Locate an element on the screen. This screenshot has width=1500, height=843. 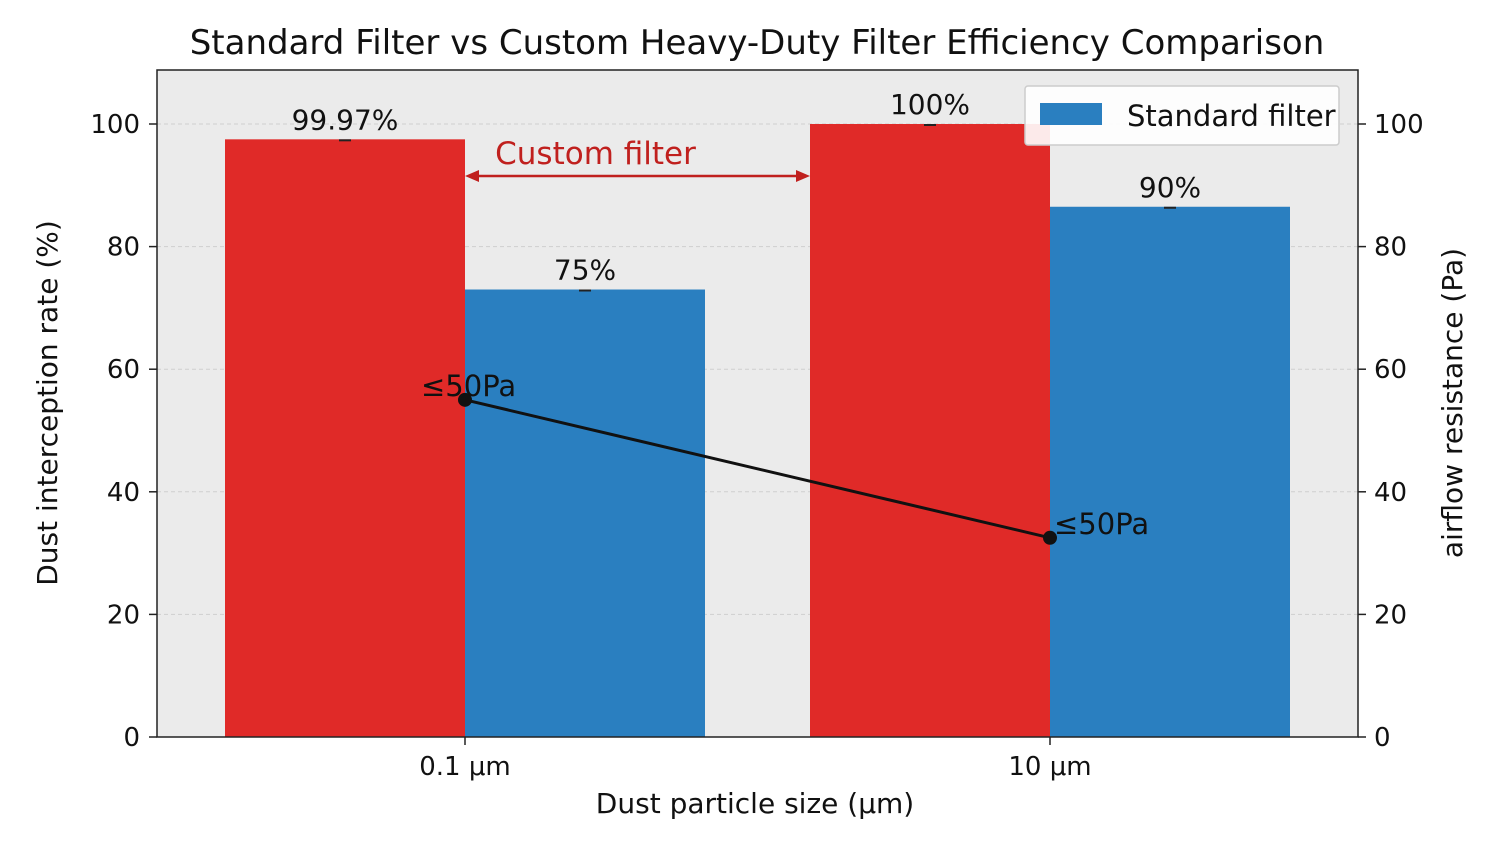
y2-tick-label-0: 0 is located at coordinates (1382, 738).